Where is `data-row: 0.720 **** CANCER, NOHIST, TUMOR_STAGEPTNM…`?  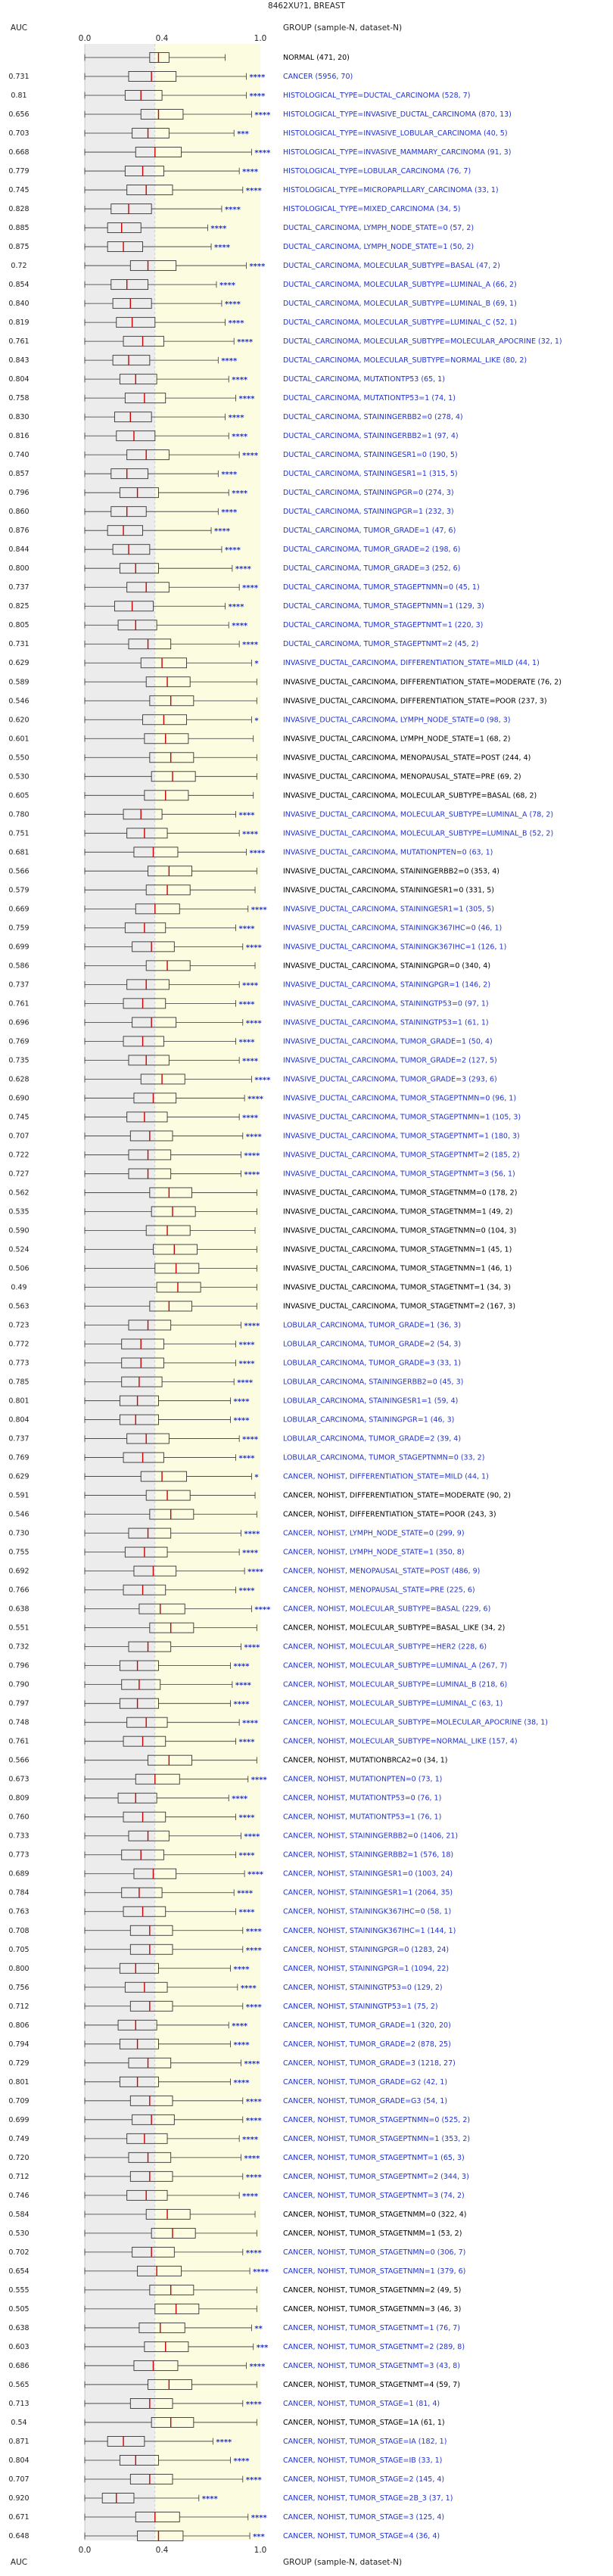 data-row: 0.720 **** CANCER, NOHIST, TUMOR_STAGEPTNM… is located at coordinates (236, 2157).